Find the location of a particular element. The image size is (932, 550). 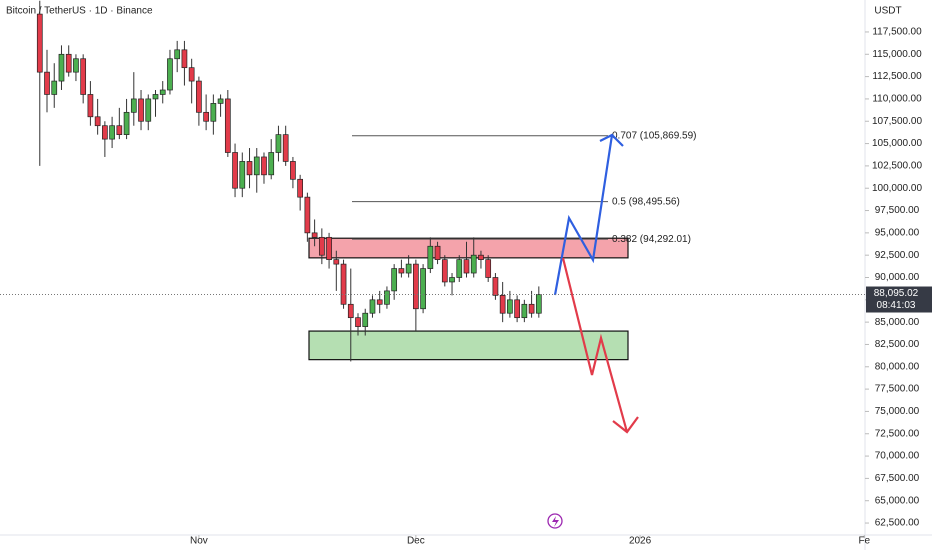

y-tick-label: 92,500.00 is located at coordinates (897, 255).